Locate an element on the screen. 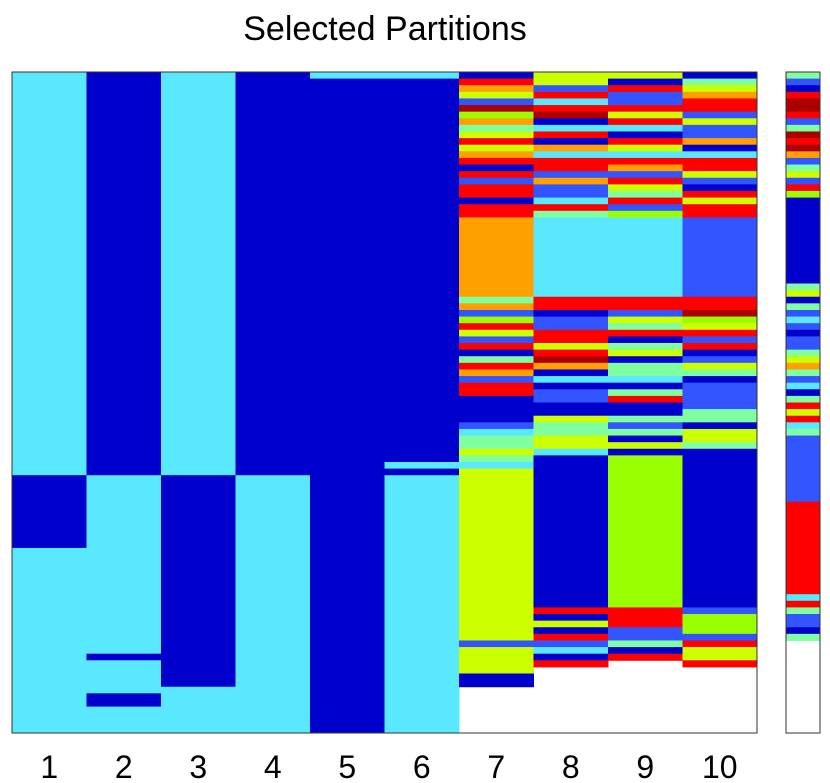 The width and height of the screenshot is (830, 783). heatmap-cell-col8-run41 is located at coordinates (571, 419).